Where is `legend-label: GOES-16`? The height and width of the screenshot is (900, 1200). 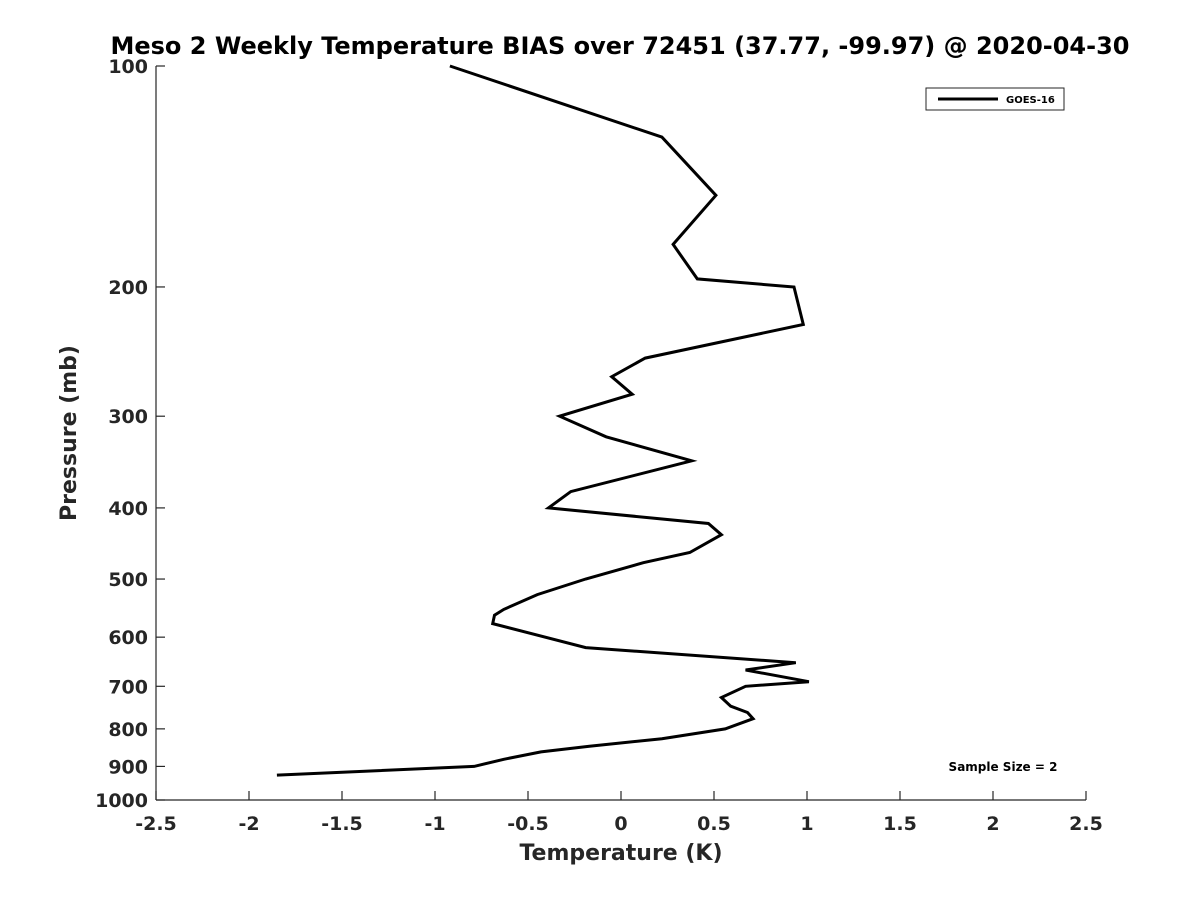
legend-label: GOES-16 is located at coordinates (1030, 100).